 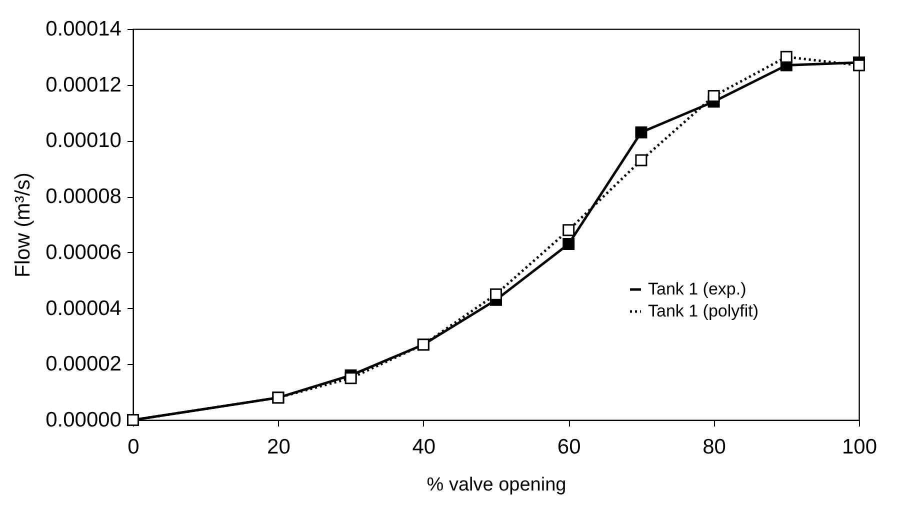 What do you see at coordinates (84, 420) in the screenshot?
I see `y-tick-label: 0.00000` at bounding box center [84, 420].